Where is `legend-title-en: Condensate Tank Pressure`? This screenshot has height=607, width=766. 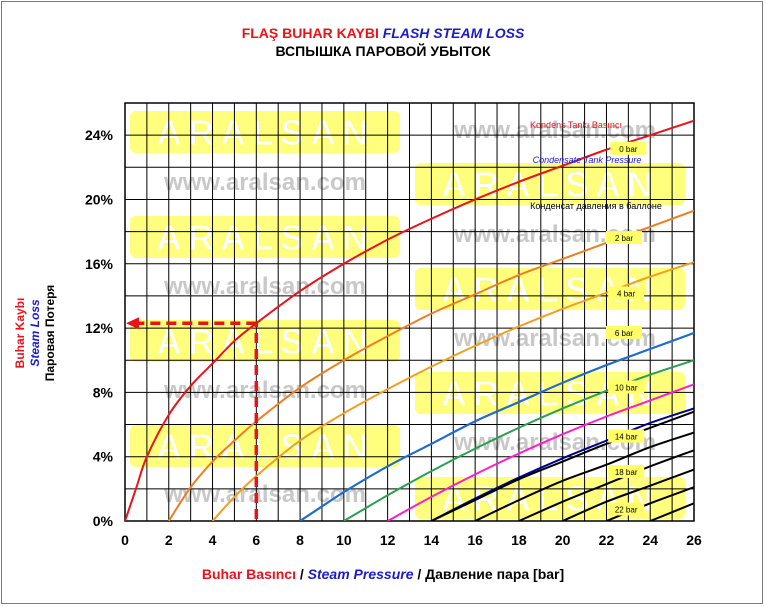
legend-title-en: Condensate Tank Pressure is located at coordinates (587, 160).